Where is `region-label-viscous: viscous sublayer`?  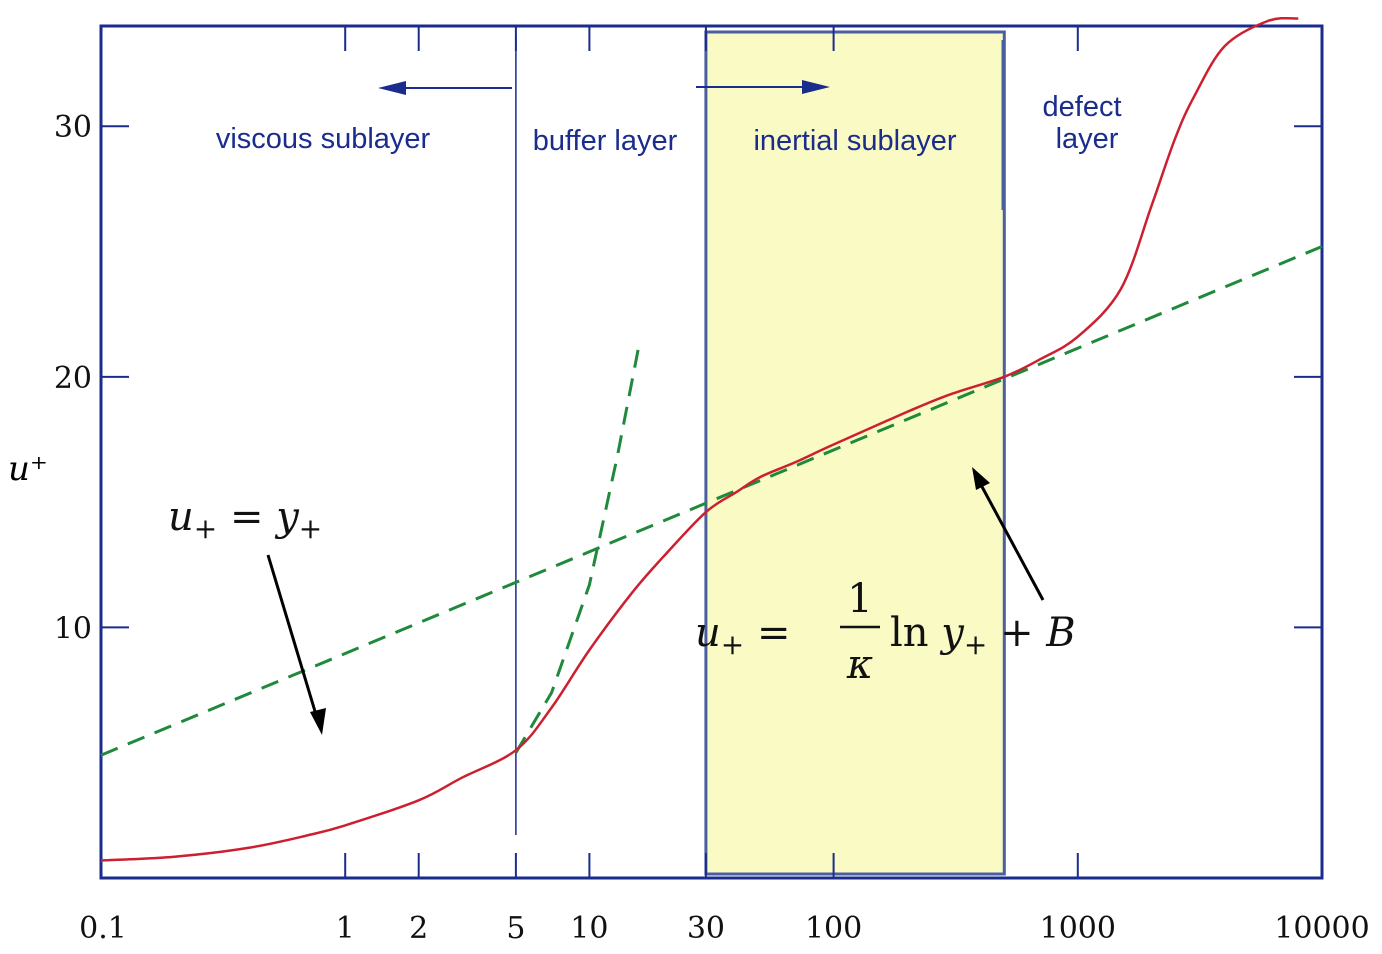 region-label-viscous: viscous sublayer is located at coordinates (323, 139).